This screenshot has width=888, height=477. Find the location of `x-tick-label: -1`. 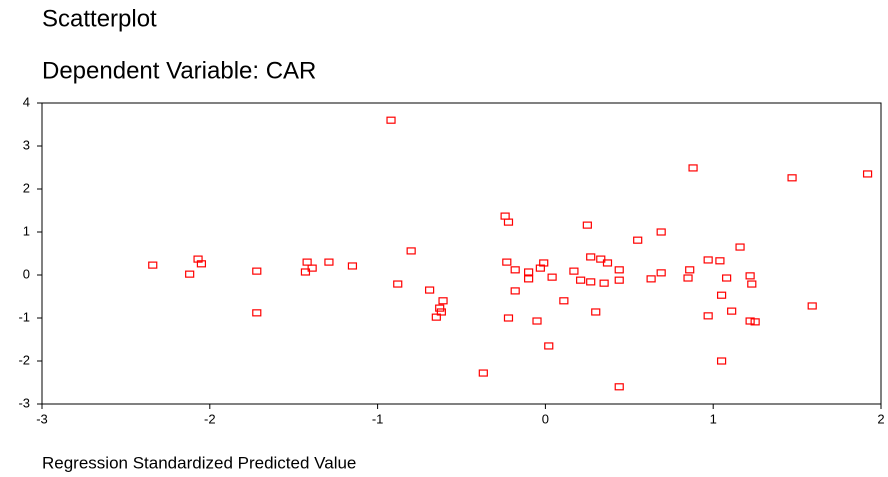

x-tick-label: -1 is located at coordinates (378, 418).